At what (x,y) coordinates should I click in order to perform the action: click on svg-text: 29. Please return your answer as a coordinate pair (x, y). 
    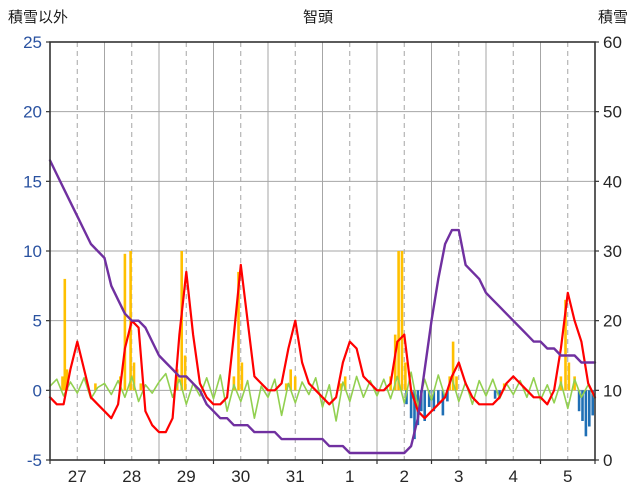
    Looking at the image, I should click on (186, 476).